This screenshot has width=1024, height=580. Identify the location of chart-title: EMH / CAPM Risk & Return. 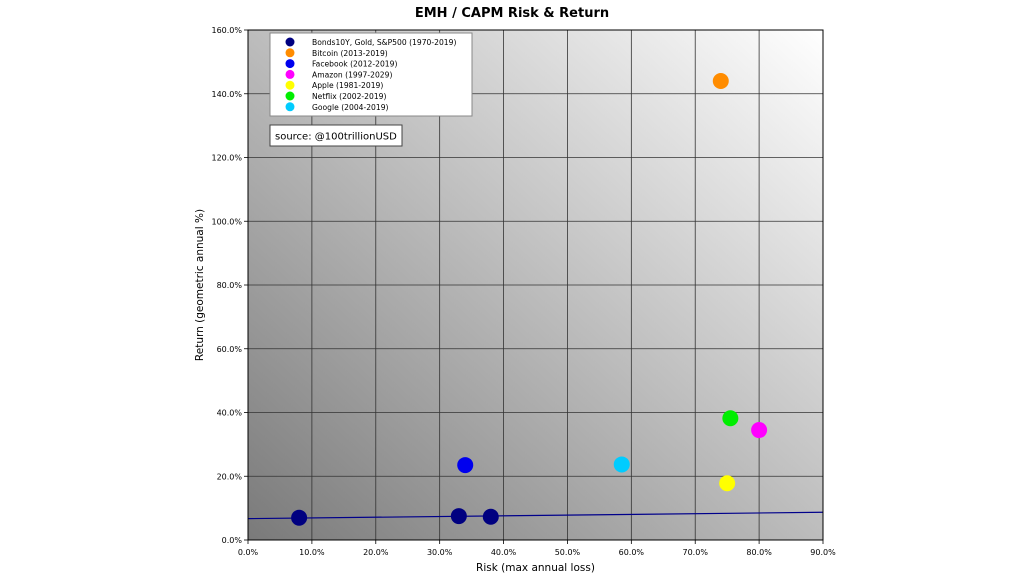
(512, 13).